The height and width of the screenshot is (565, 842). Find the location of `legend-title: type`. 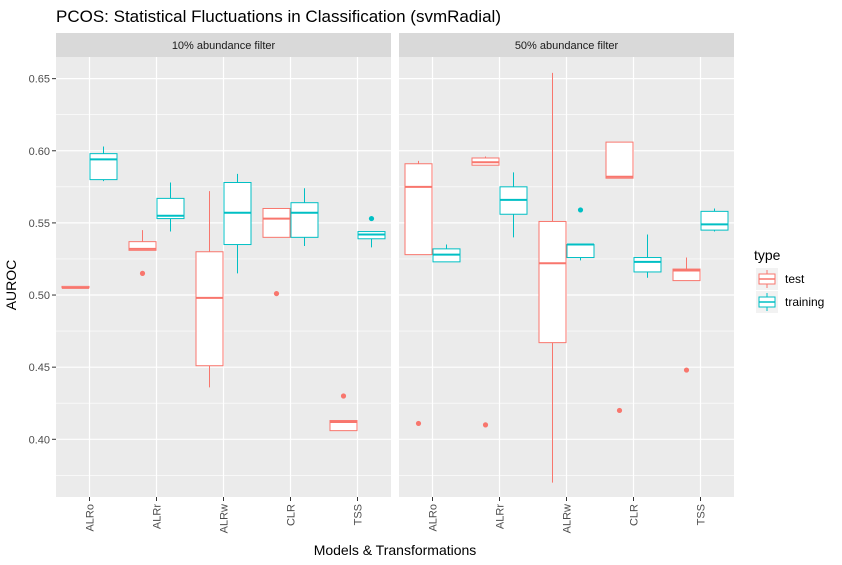

legend-title: type is located at coordinates (767, 255).